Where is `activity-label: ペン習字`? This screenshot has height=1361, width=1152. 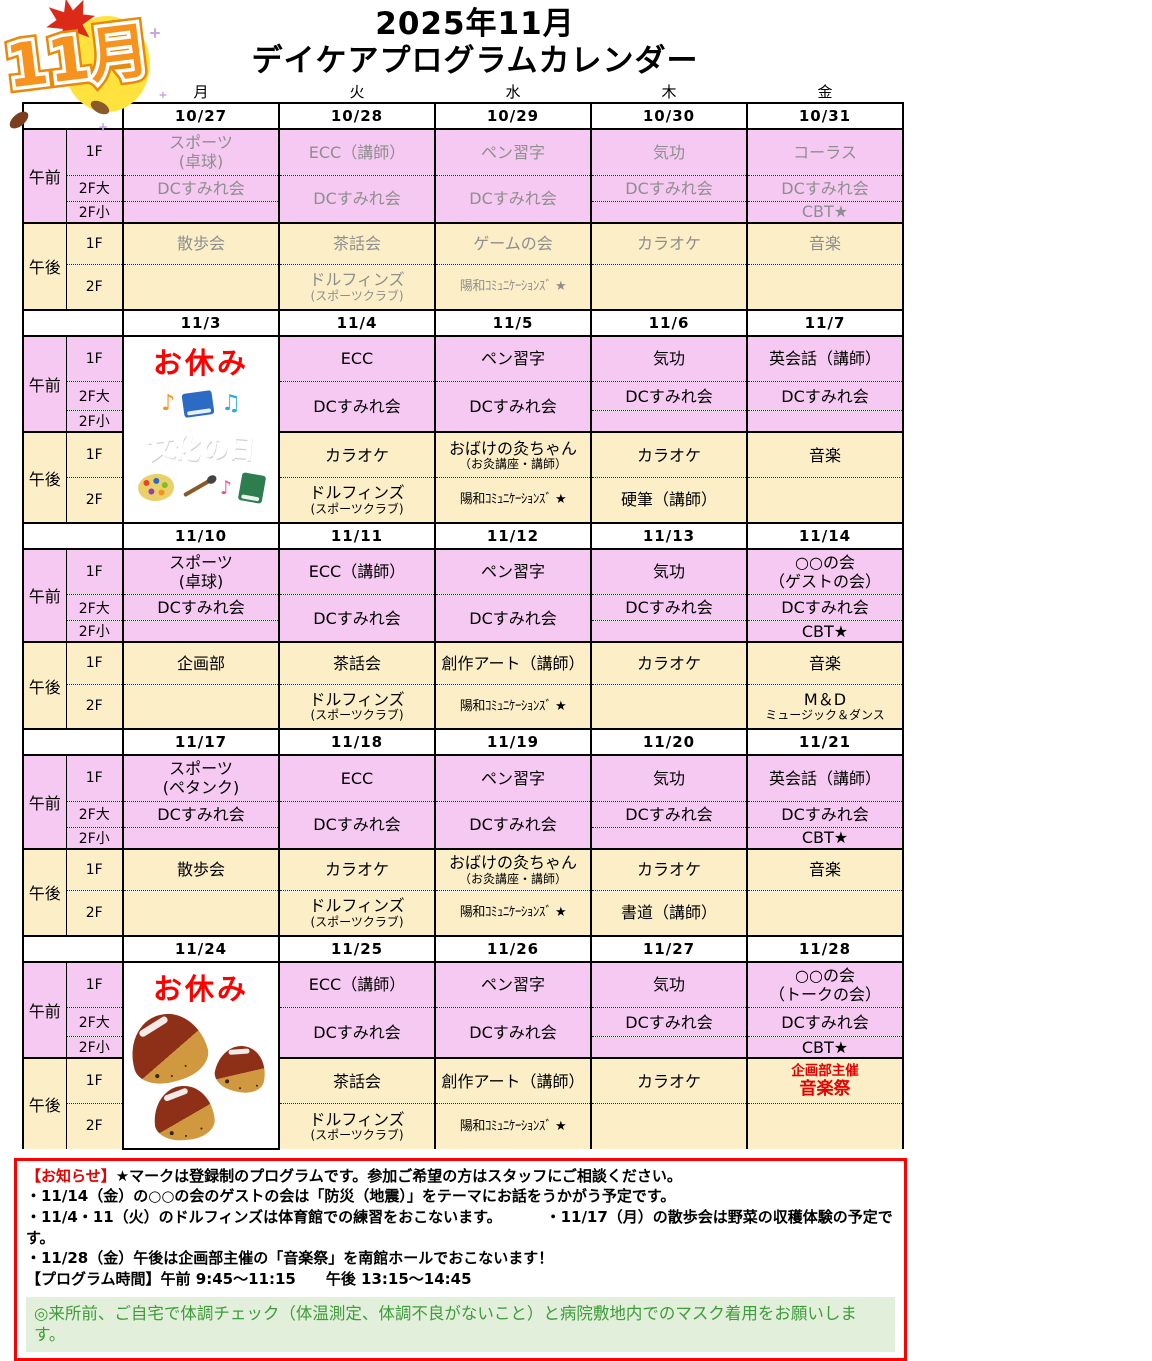 activity-label: ペン習字 is located at coordinates (512, 572).